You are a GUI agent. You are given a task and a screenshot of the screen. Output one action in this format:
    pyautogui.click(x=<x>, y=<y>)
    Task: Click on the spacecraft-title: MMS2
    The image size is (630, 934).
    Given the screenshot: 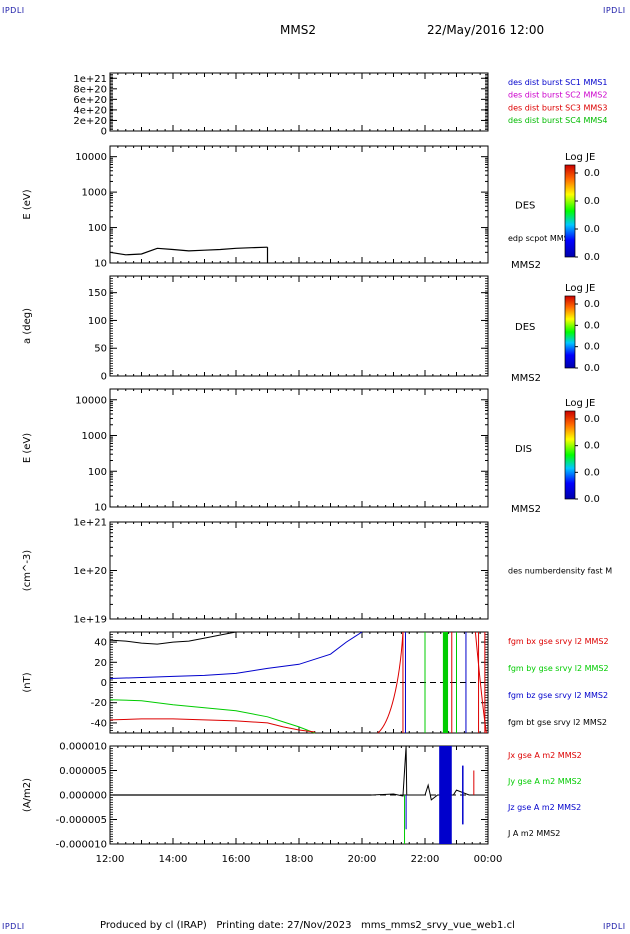 What is the action you would take?
    pyautogui.click(x=298, y=30)
    